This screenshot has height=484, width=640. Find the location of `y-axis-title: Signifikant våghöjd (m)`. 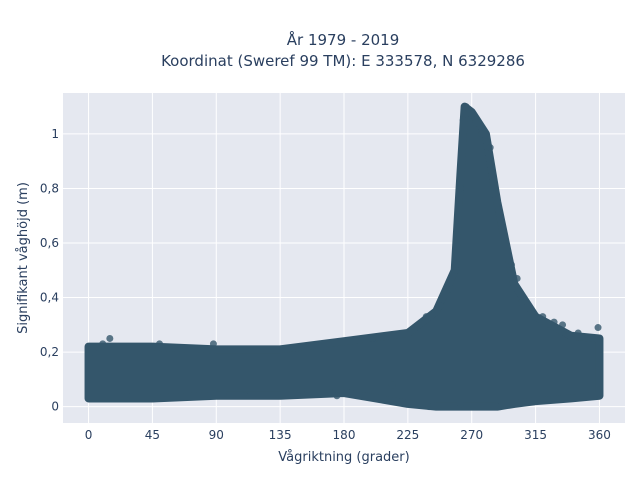

y-axis-title: Signifikant våghöjd (m) is located at coordinates (23, 258).